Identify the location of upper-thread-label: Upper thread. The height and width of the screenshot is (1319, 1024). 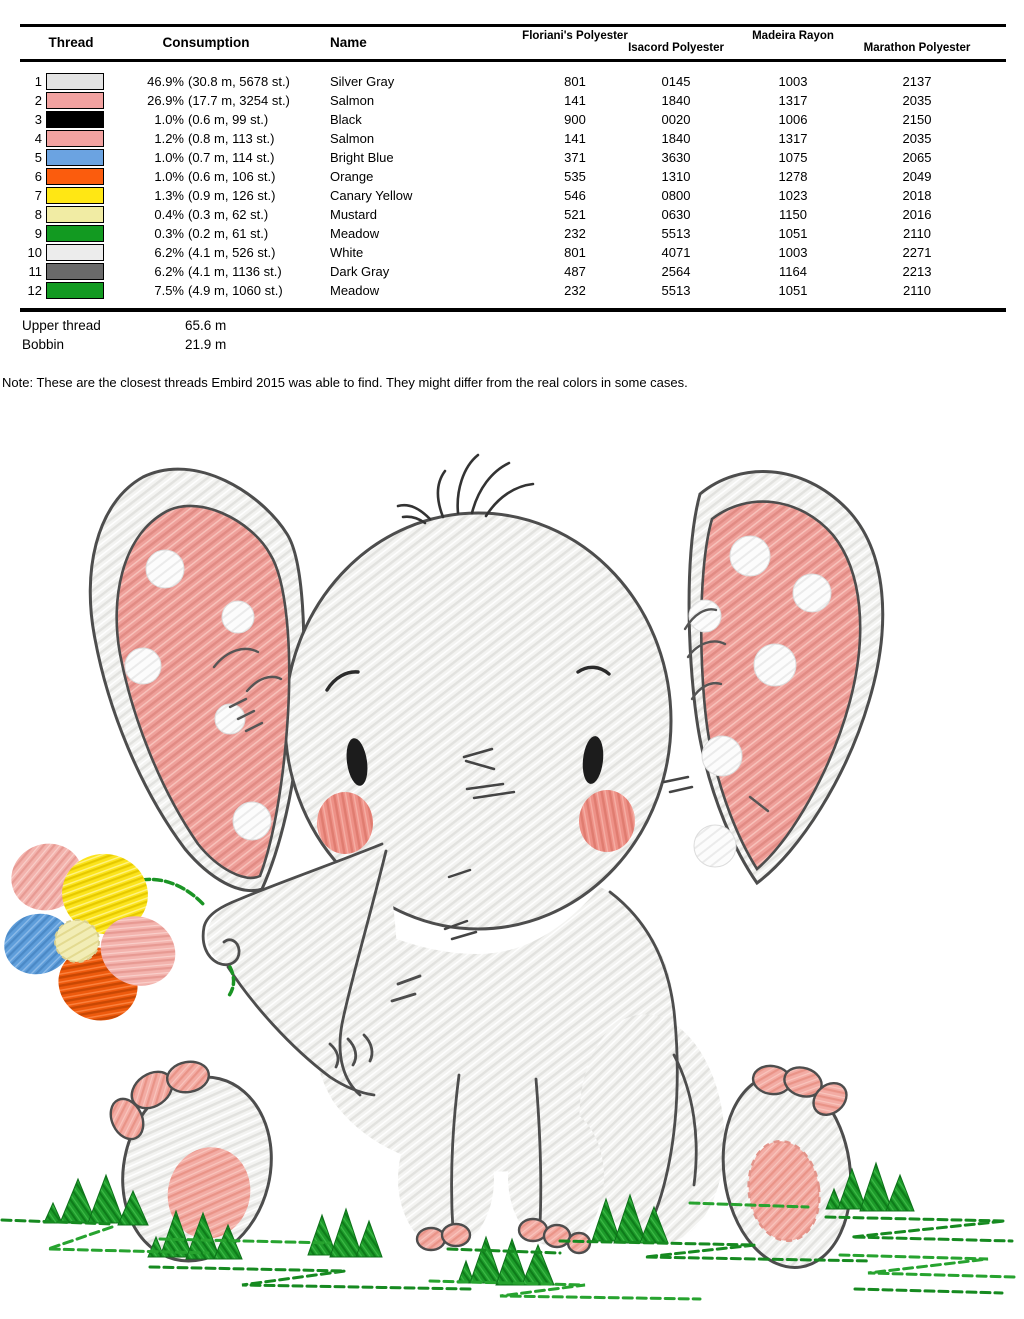
(61, 325).